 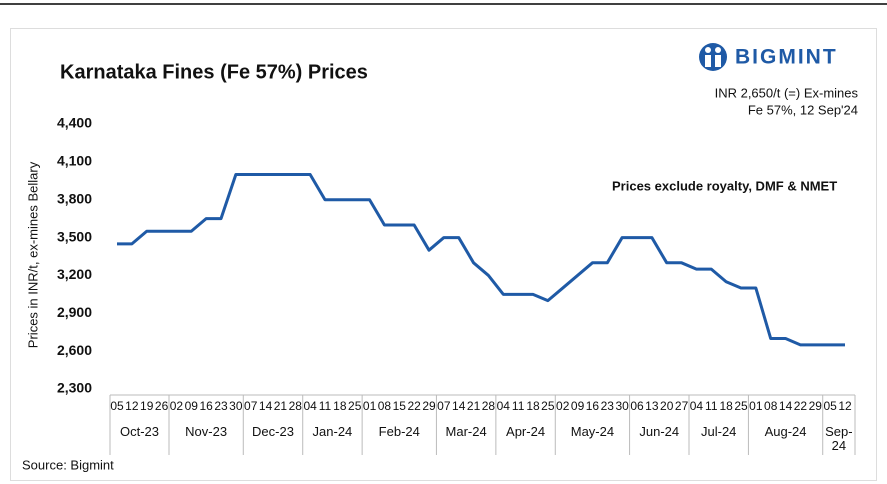 I want to click on month-label: Apr-24, so click(x=526, y=431).